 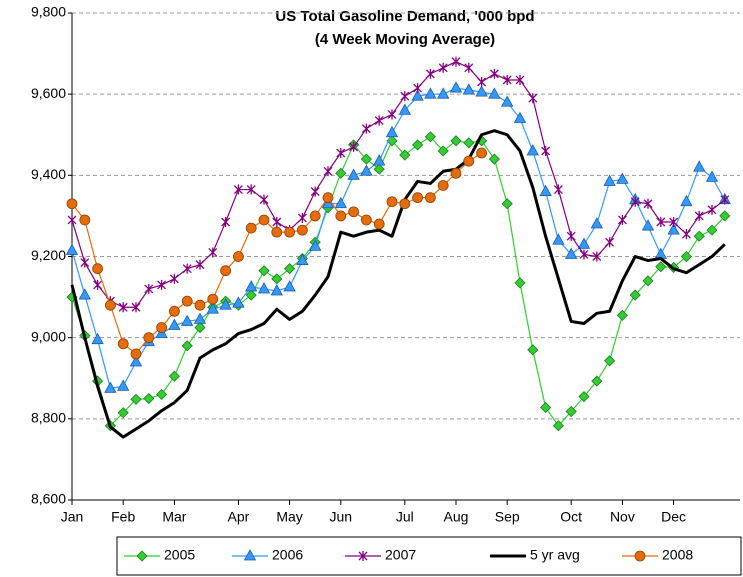 What do you see at coordinates (287, 555) in the screenshot?
I see `legend-label: 2006` at bounding box center [287, 555].